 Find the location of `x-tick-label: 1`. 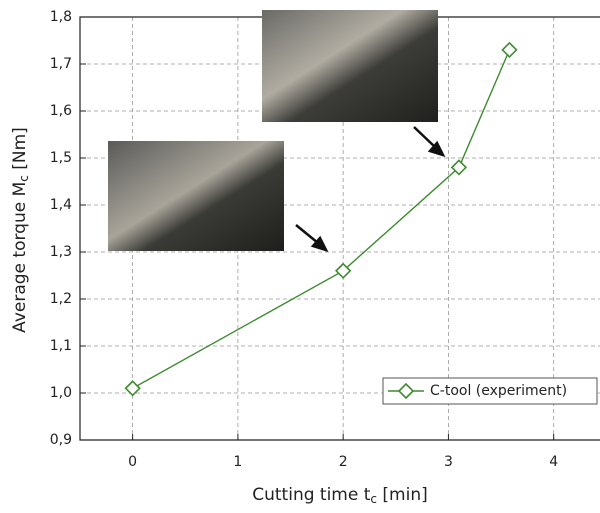

x-tick-label: 1 is located at coordinates (237, 462).